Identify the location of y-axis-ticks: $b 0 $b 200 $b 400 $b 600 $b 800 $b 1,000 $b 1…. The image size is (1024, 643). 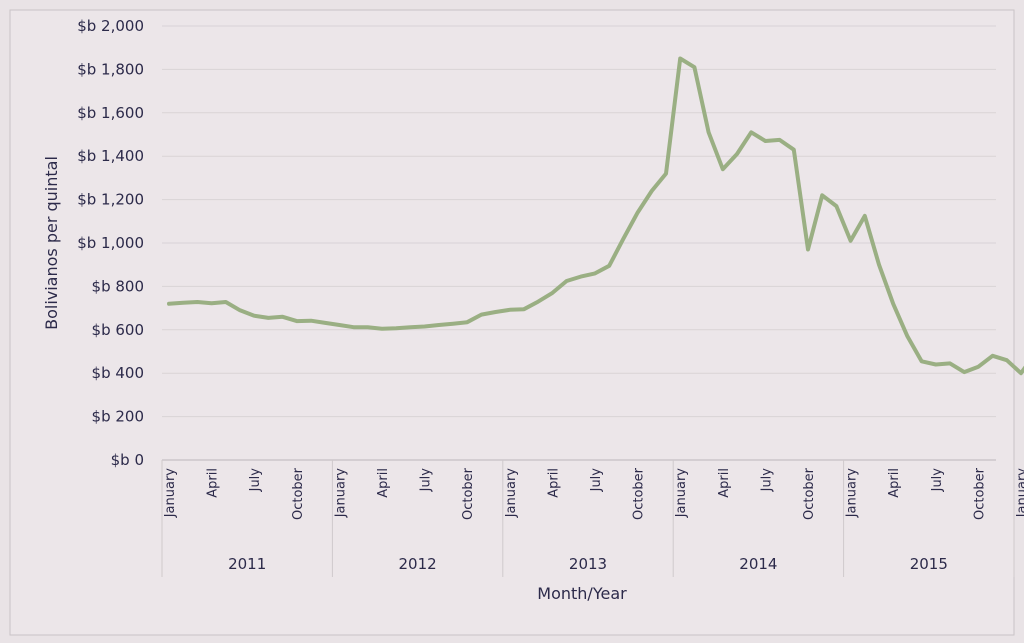
(110, 243).